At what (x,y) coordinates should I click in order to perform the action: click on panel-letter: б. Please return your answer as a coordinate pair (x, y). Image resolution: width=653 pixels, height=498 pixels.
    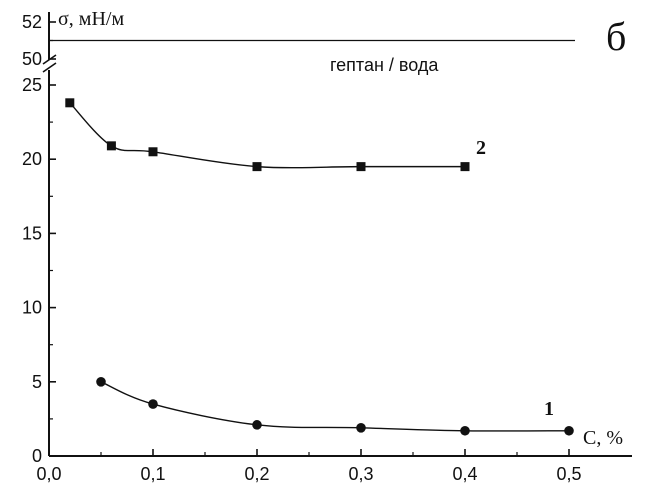
    Looking at the image, I should click on (616, 36).